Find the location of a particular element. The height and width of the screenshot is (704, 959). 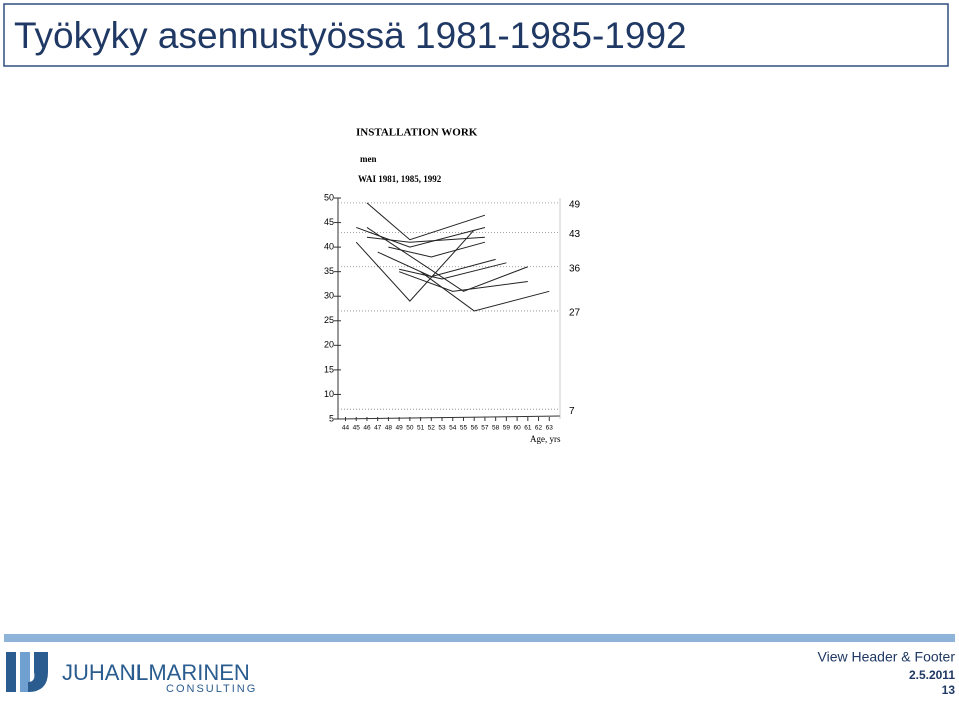

x-tick-label: 59 is located at coordinates (507, 428).